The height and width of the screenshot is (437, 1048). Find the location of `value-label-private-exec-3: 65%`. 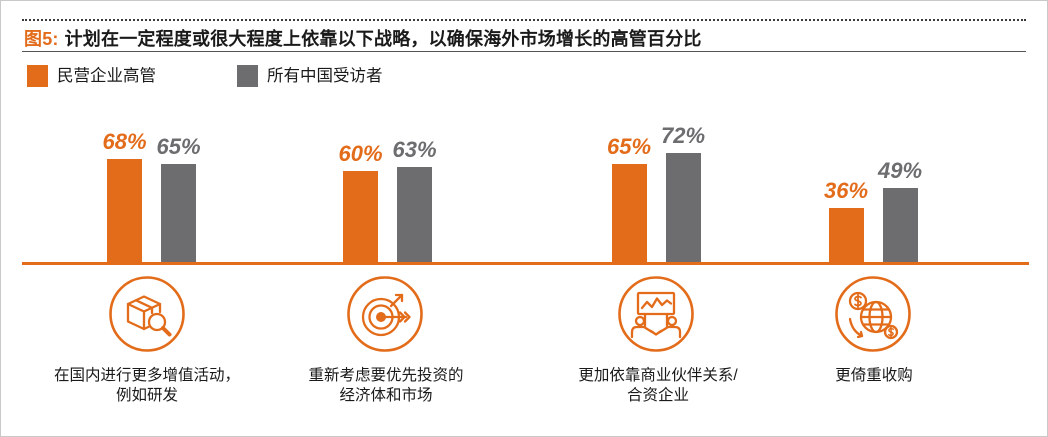

value-label-private-exec-3: 65% is located at coordinates (629, 146).